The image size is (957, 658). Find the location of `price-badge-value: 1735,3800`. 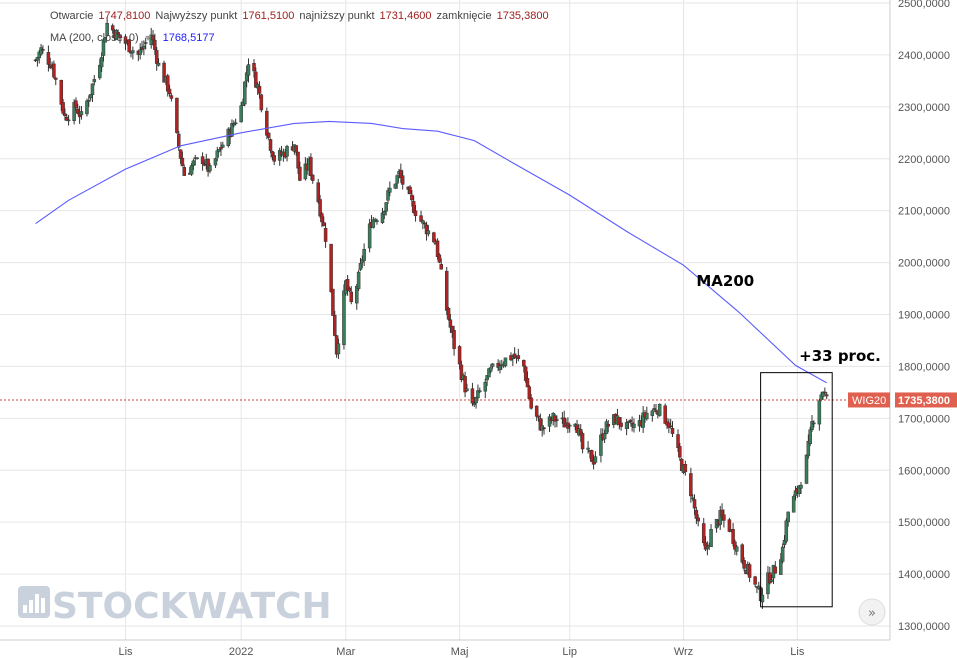

price-badge-value: 1735,3800 is located at coordinates (924, 401).